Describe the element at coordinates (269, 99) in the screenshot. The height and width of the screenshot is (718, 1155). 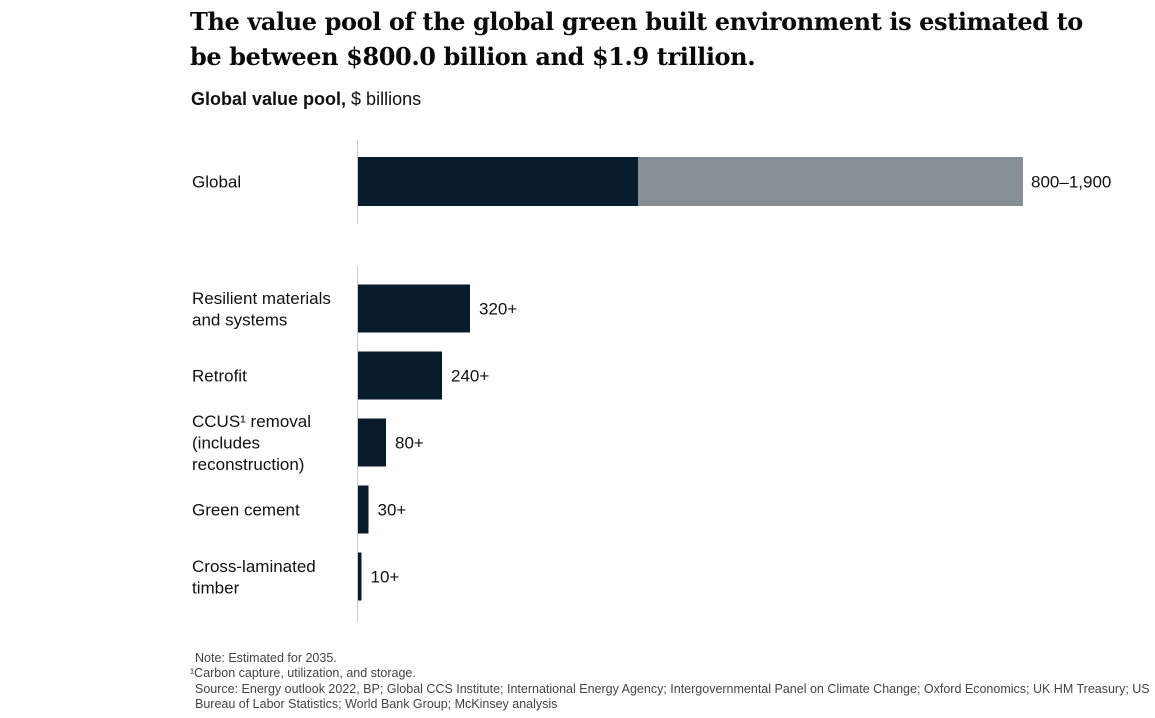
I see `subtitle-bold: Global value pool,` at that location.